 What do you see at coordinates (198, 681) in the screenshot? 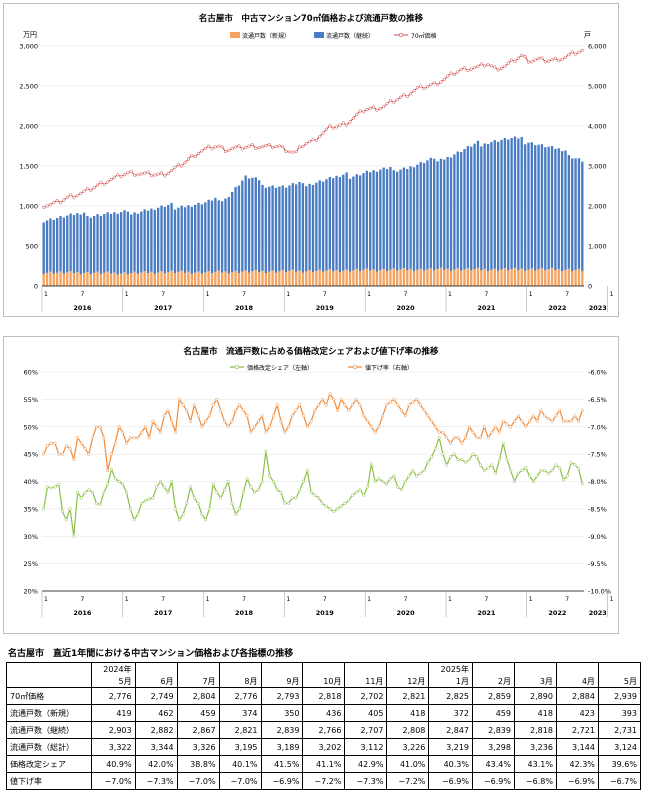
I see `table-month-header: 7月` at bounding box center [198, 681].